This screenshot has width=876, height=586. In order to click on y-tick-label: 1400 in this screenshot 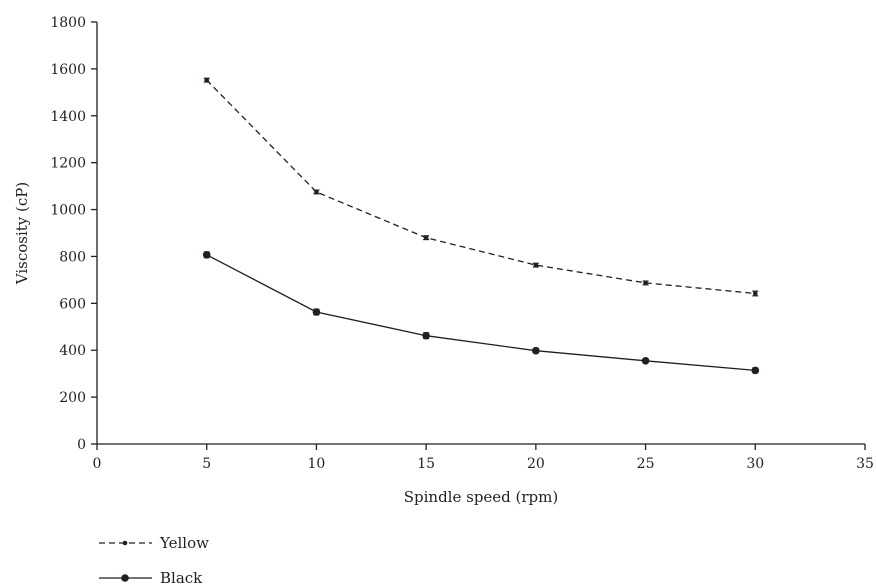, I will do `click(68, 117)`.